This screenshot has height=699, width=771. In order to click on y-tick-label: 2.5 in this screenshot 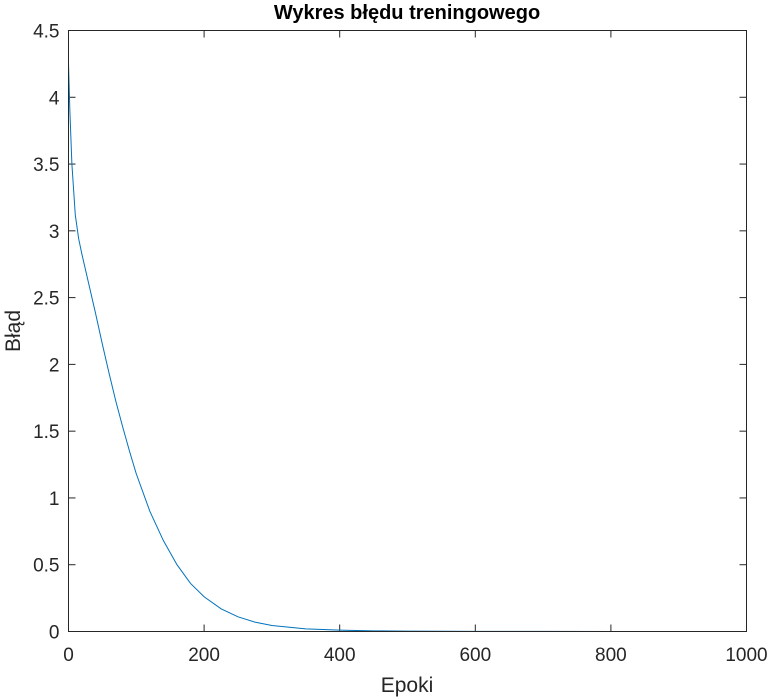, I will do `click(46, 299)`.